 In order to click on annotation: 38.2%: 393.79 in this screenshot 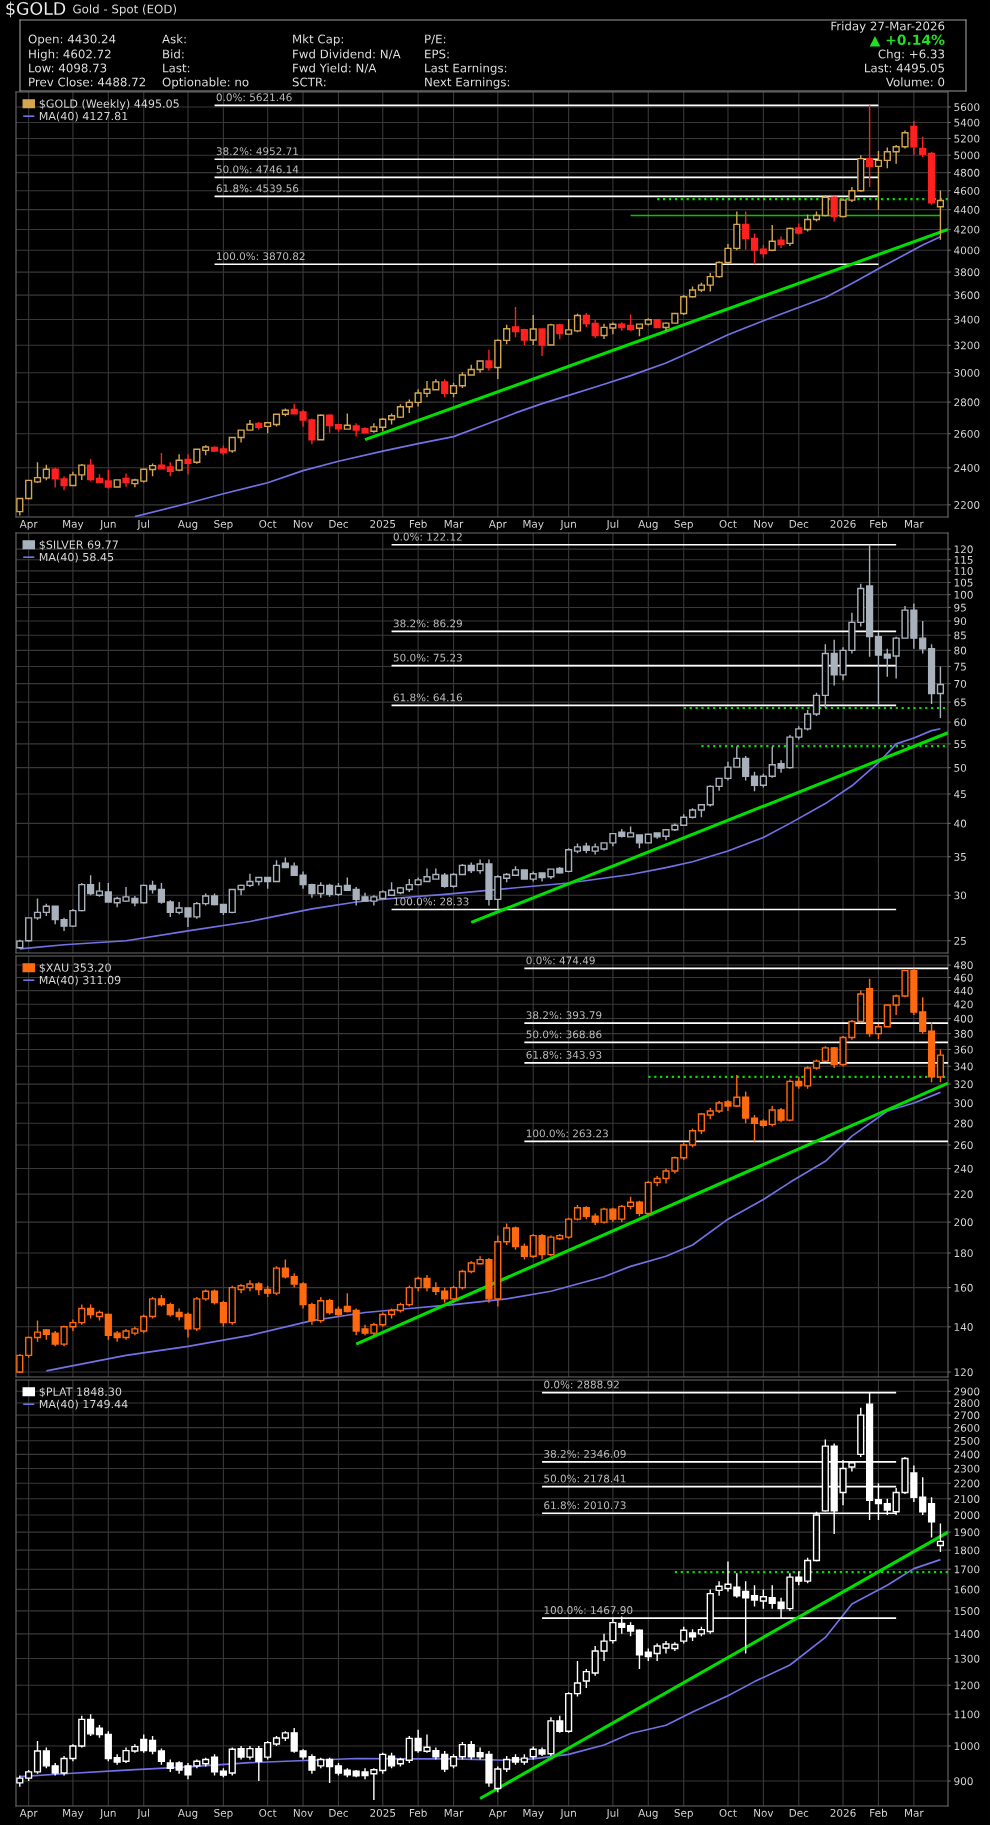, I will do `click(564, 1015)`.